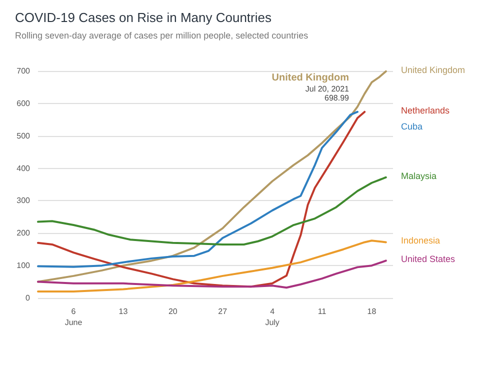 Image resolution: width=500 pixels, height=368 pixels. What do you see at coordinates (143, 17) in the screenshot?
I see `chart-title: COVID-19 Cases on Rise in Many Countries` at bounding box center [143, 17].